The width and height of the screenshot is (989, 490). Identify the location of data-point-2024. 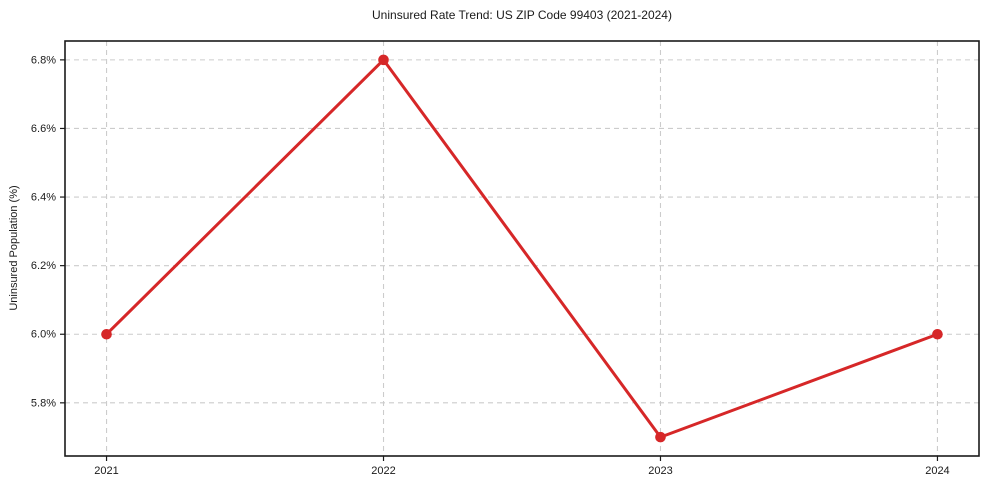
(937, 334).